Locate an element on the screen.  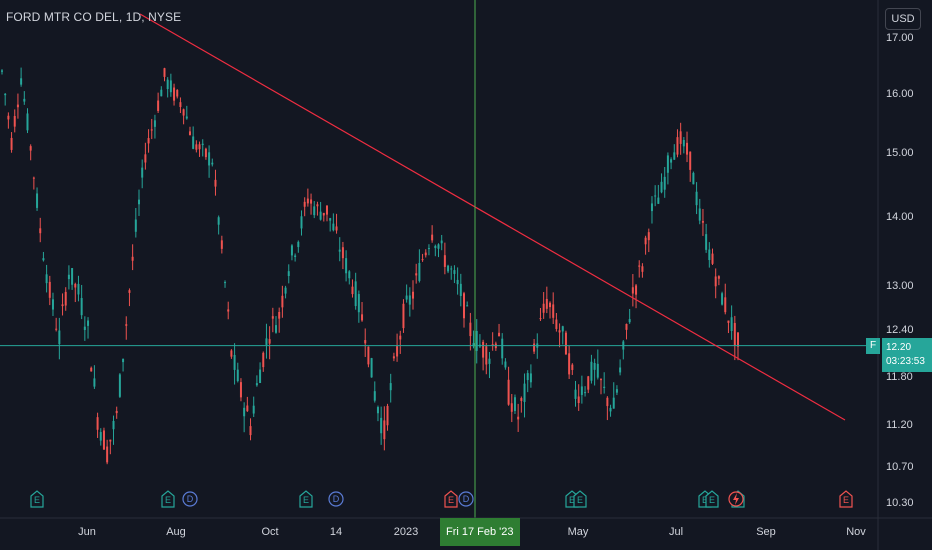
event-letter: D is located at coordinates (336, 499).